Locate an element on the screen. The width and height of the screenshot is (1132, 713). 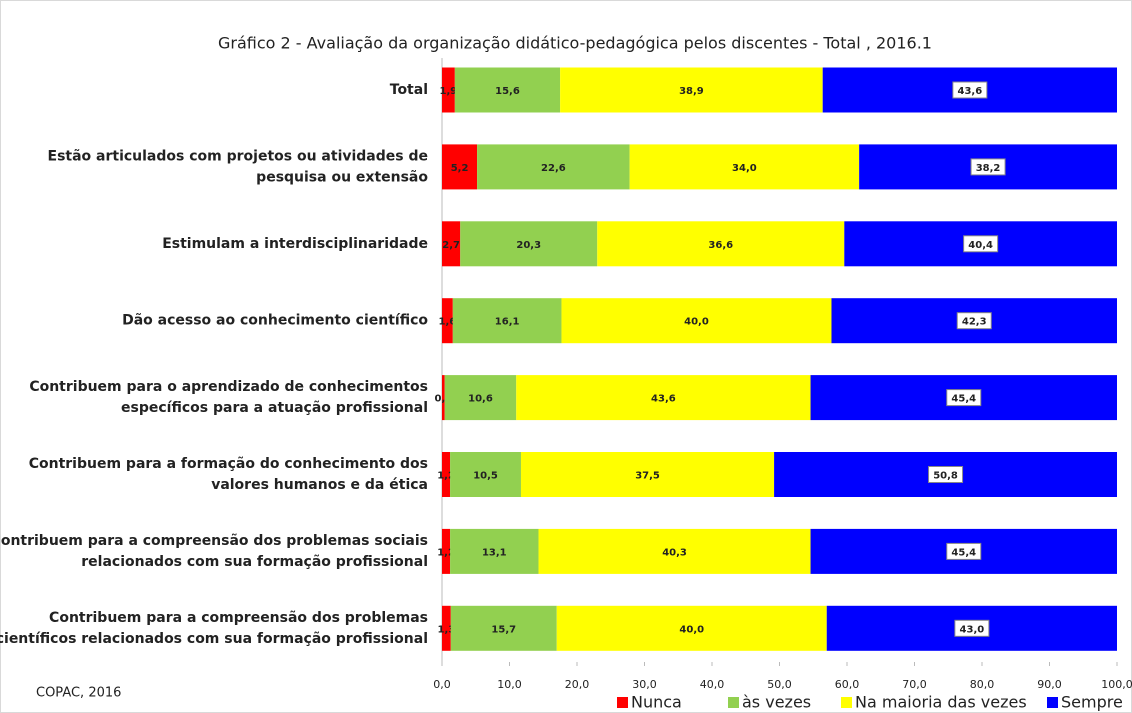
legend-label: às vezes is located at coordinates (776, 702).